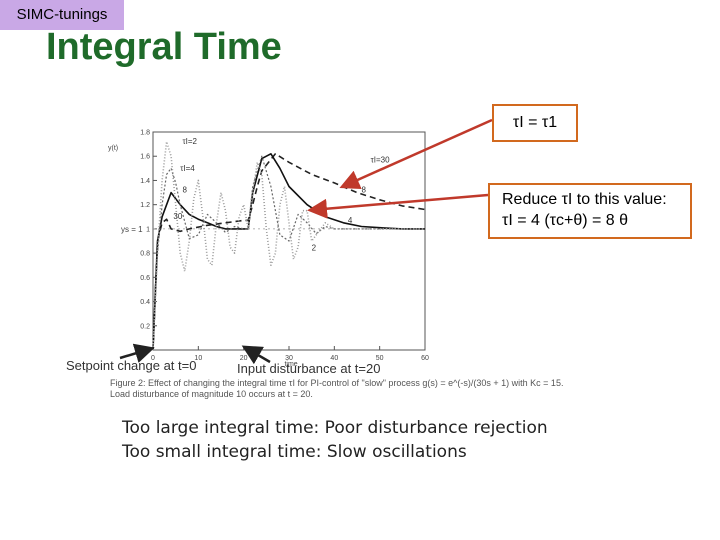  I want to click on y-tick-label: 1, so click(148, 229).